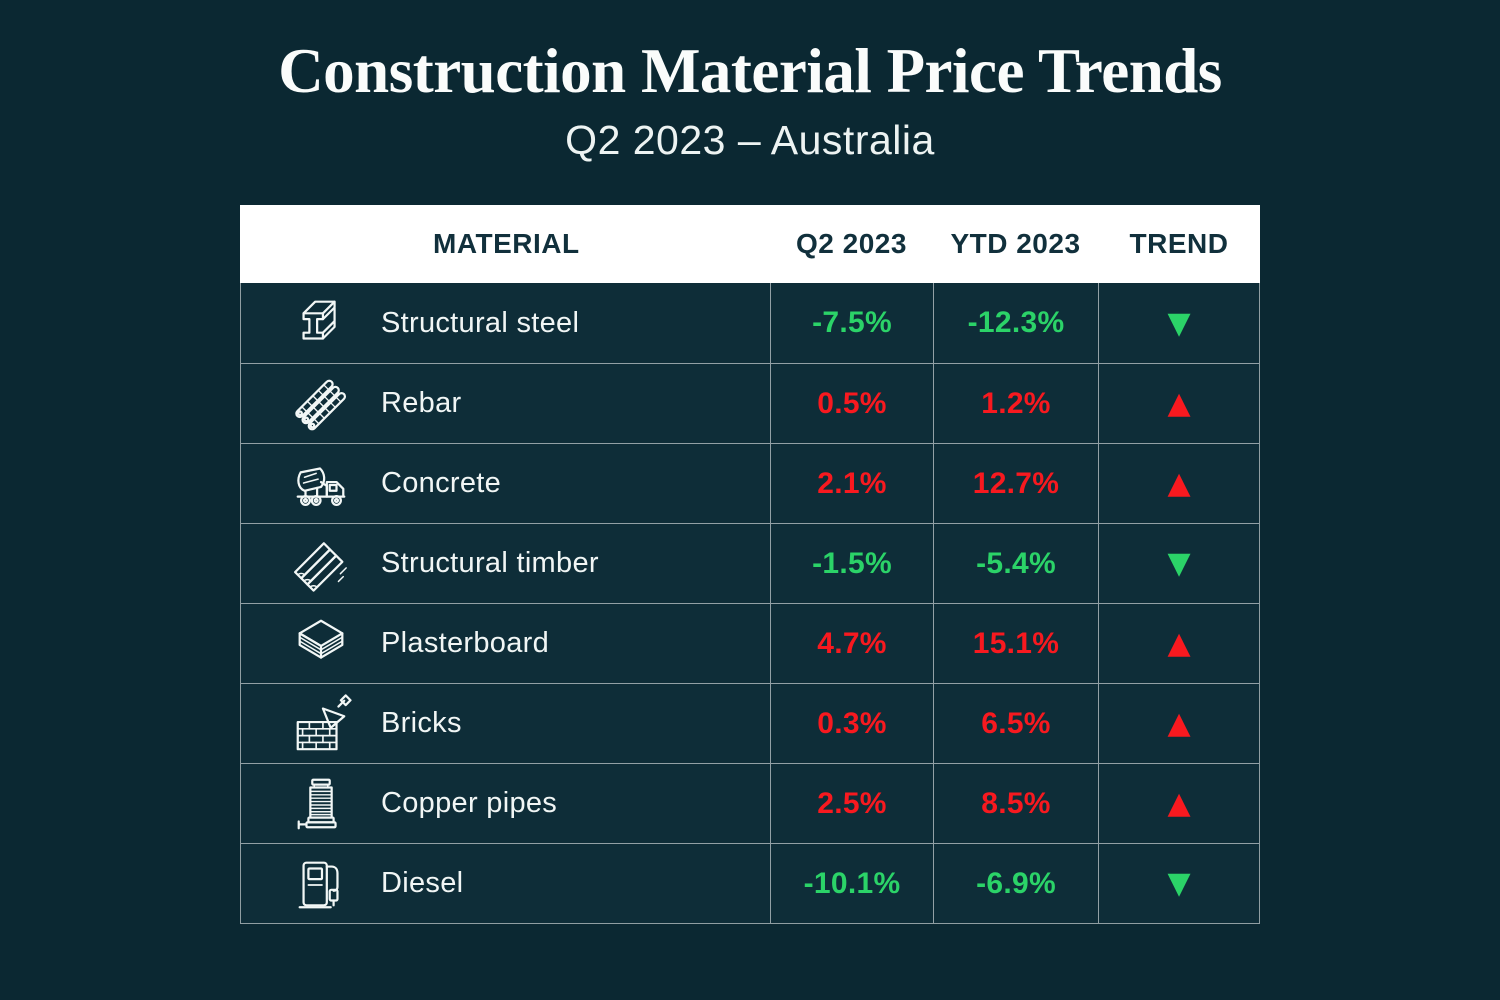  Describe the element at coordinates (750, 803) in the screenshot. I see `table-row: Copper pipes 2.5% 8.5% ▲` at that location.